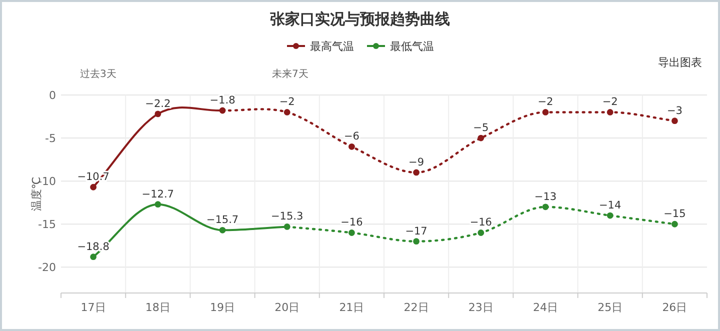 This screenshot has width=720, height=331. Describe the element at coordinates (93, 307) in the screenshot. I see `x-tick-label: 17日` at that location.